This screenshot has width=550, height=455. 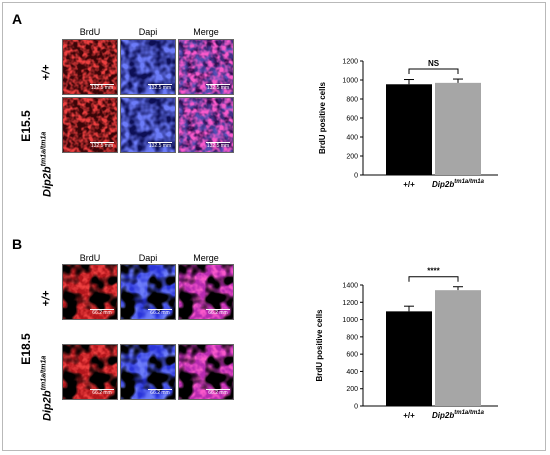 I want to click on panel-a-letter: A, so click(x=17, y=19).